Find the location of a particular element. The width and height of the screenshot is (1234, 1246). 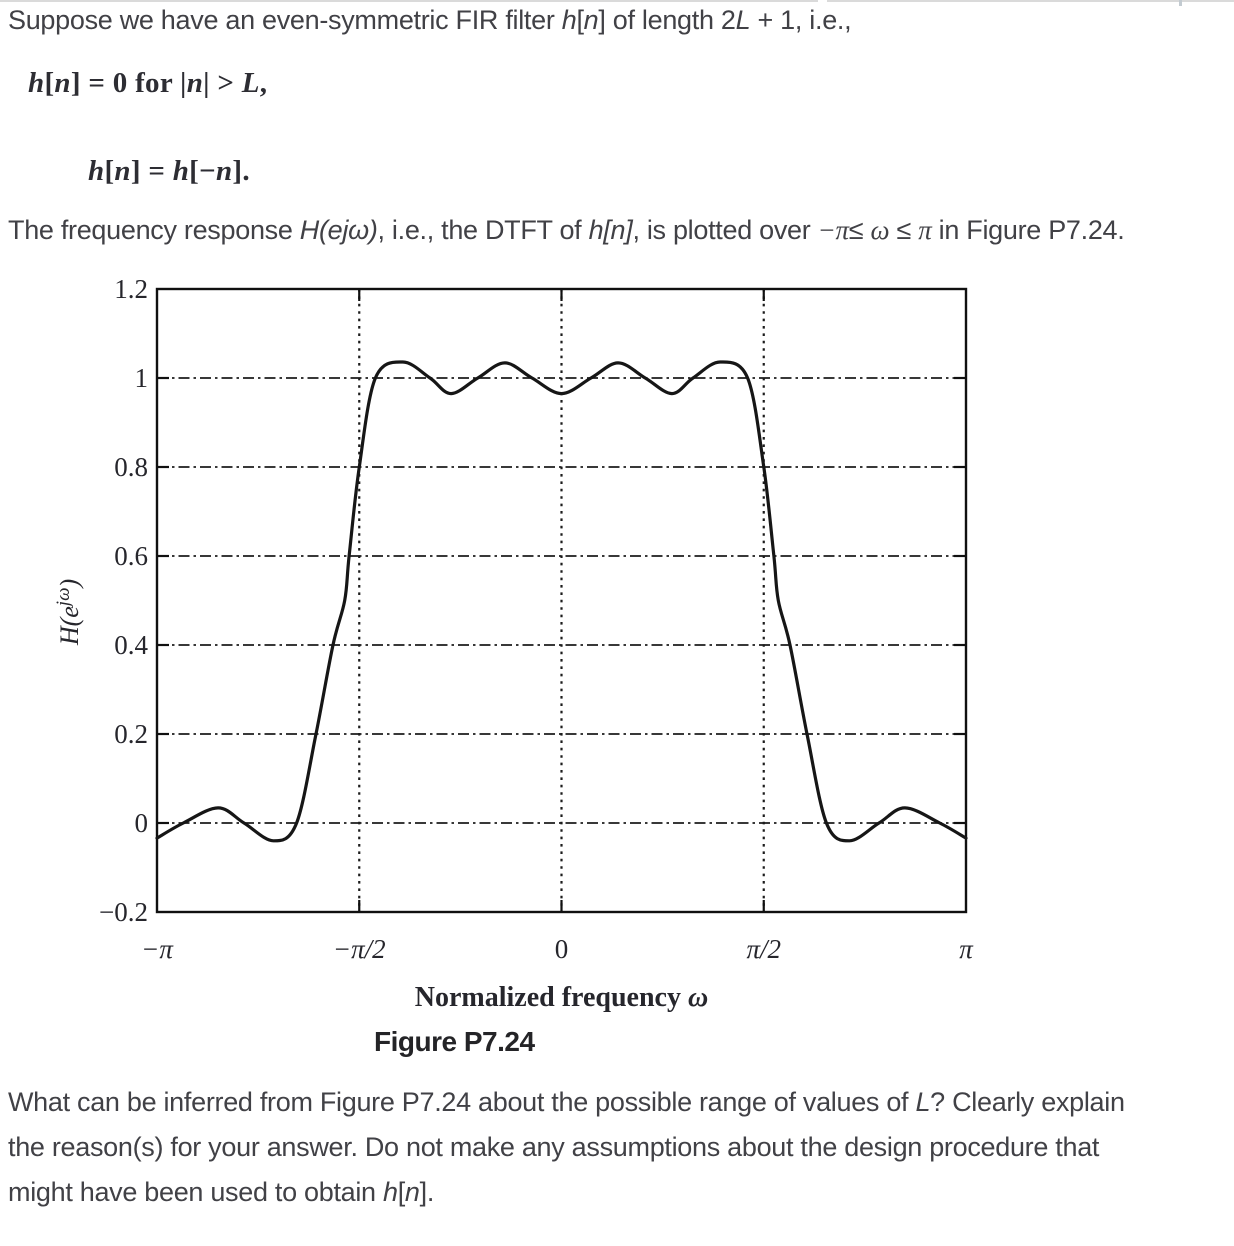

figure-caption: Figure P7.24 is located at coordinates (454, 1041).